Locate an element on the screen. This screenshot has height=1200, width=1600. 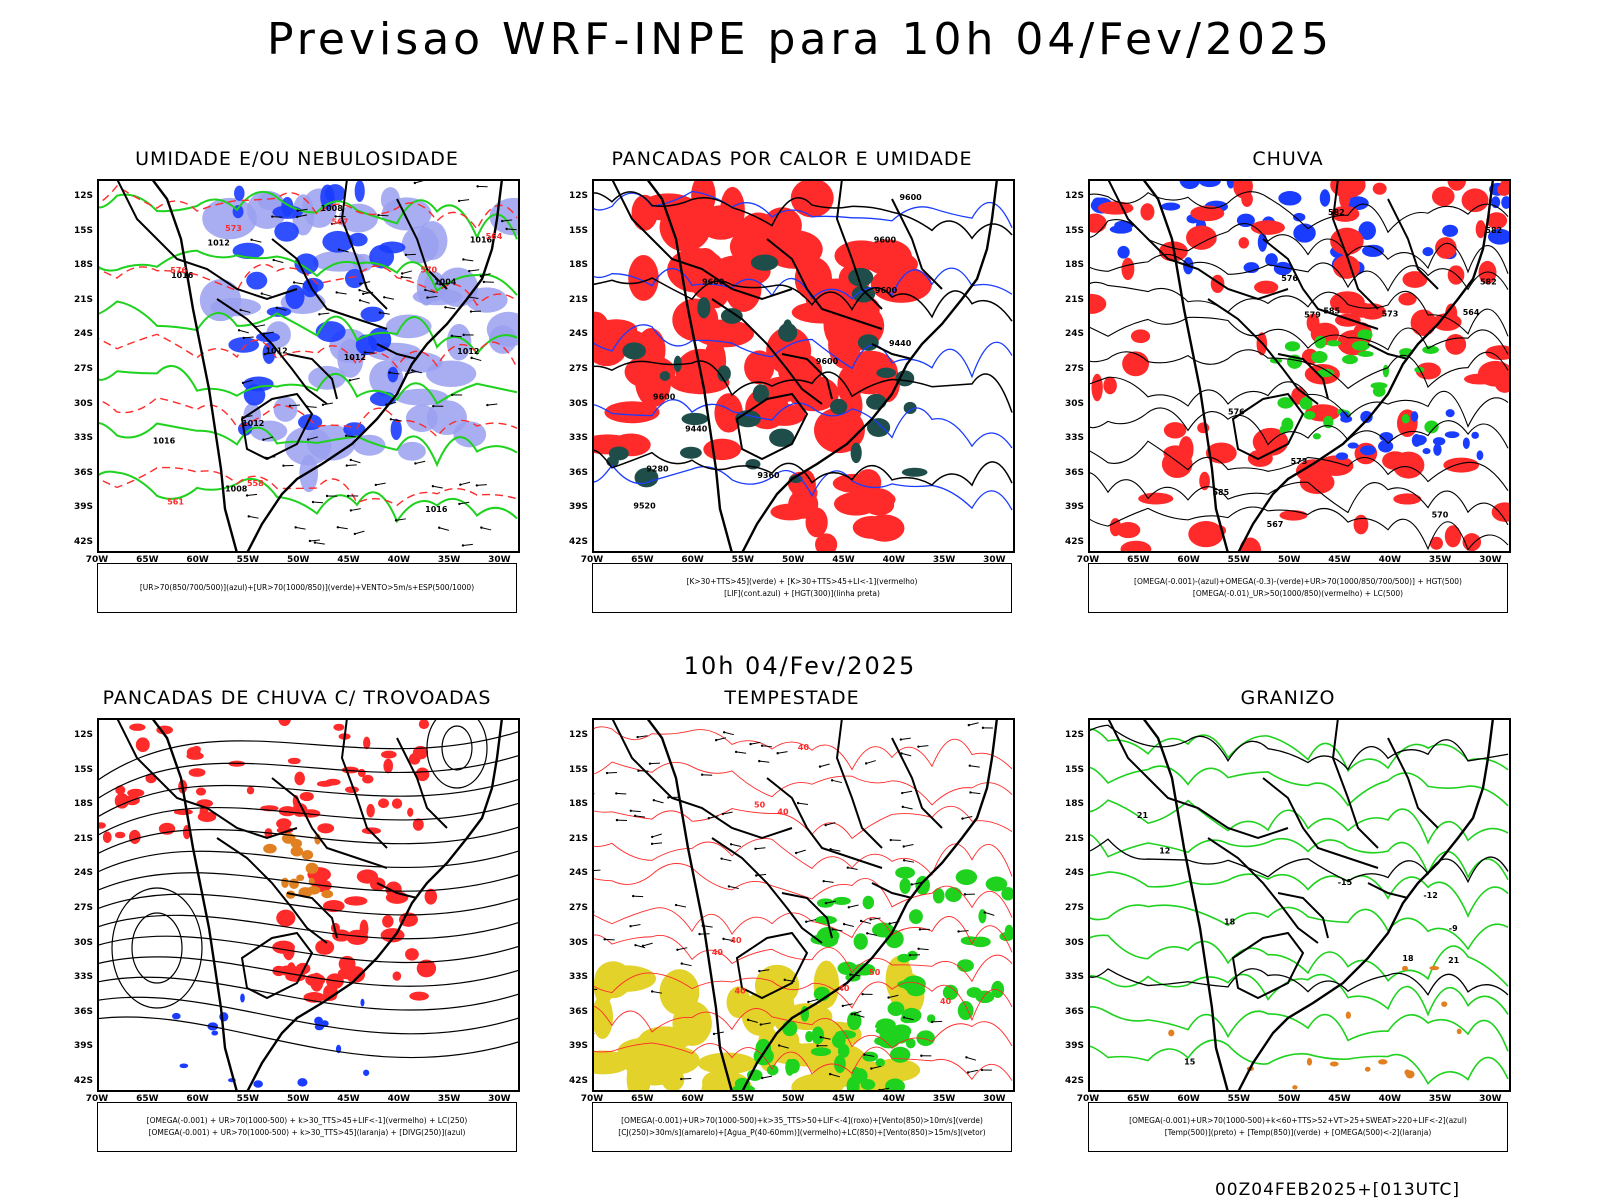
contour-label: 1008 is located at coordinates (332, 208).